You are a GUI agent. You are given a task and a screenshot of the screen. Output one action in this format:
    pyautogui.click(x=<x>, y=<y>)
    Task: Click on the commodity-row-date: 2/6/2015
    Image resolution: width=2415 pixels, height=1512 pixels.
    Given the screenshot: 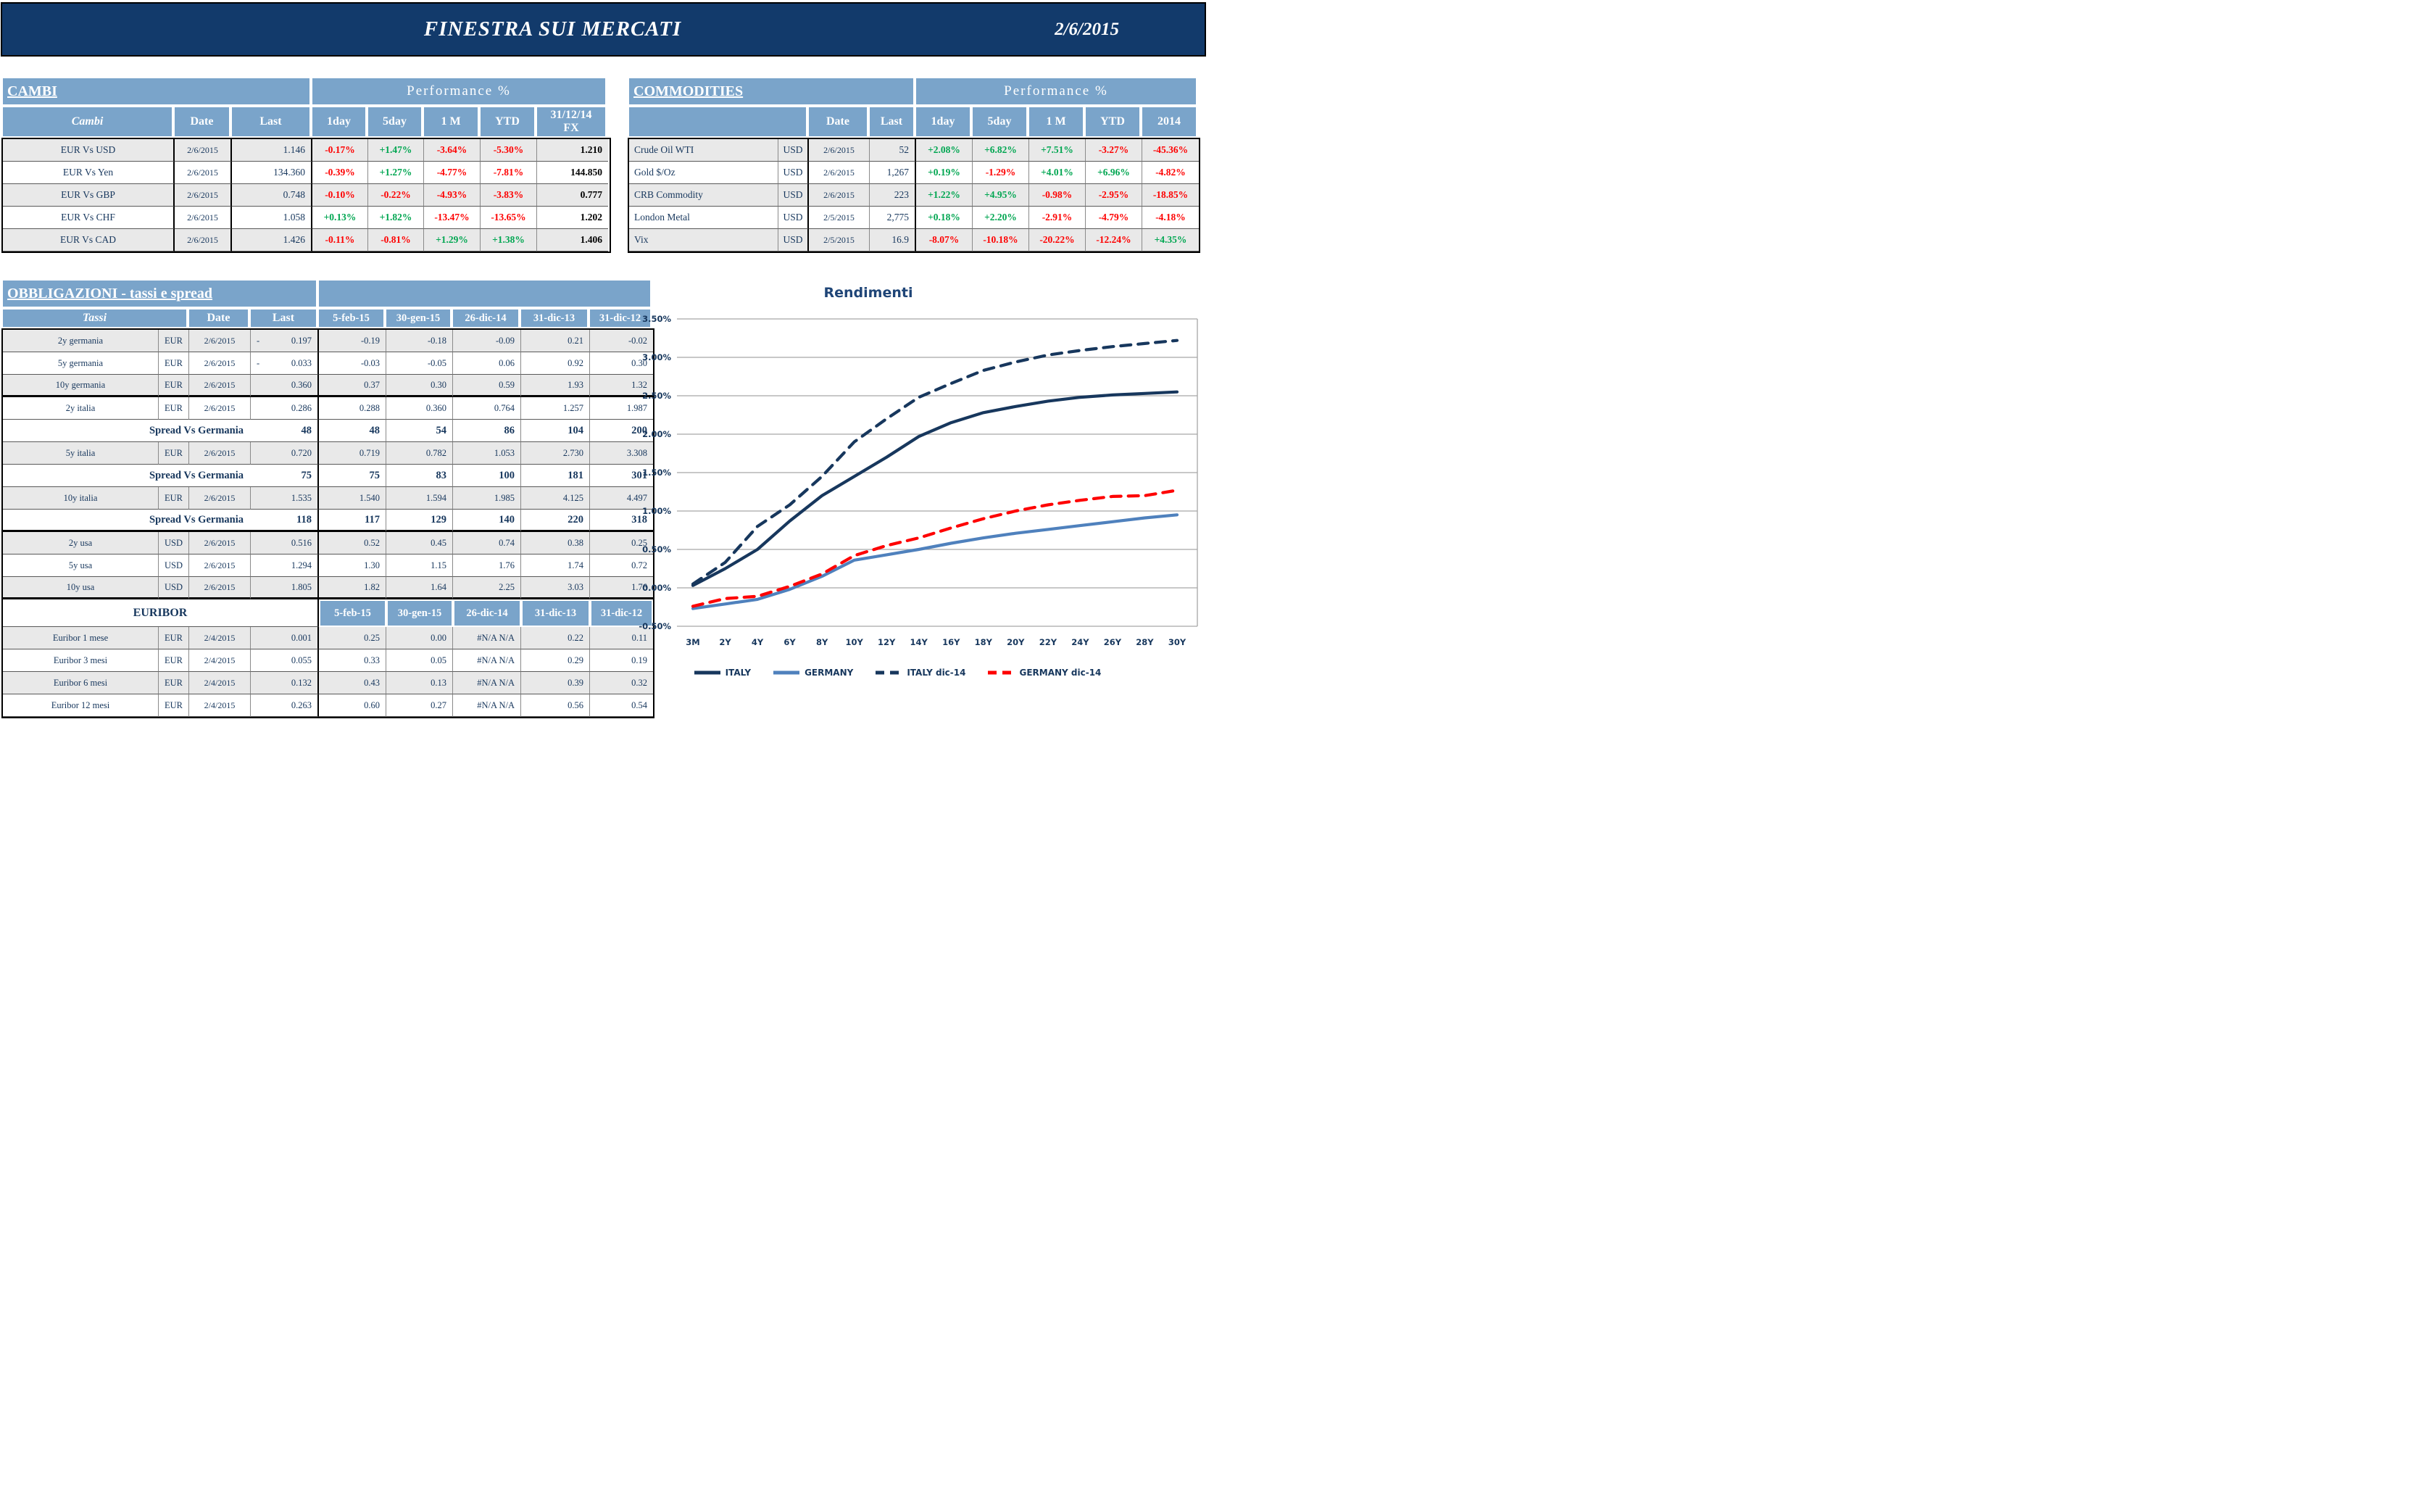 What is the action you would take?
    pyautogui.click(x=839, y=150)
    